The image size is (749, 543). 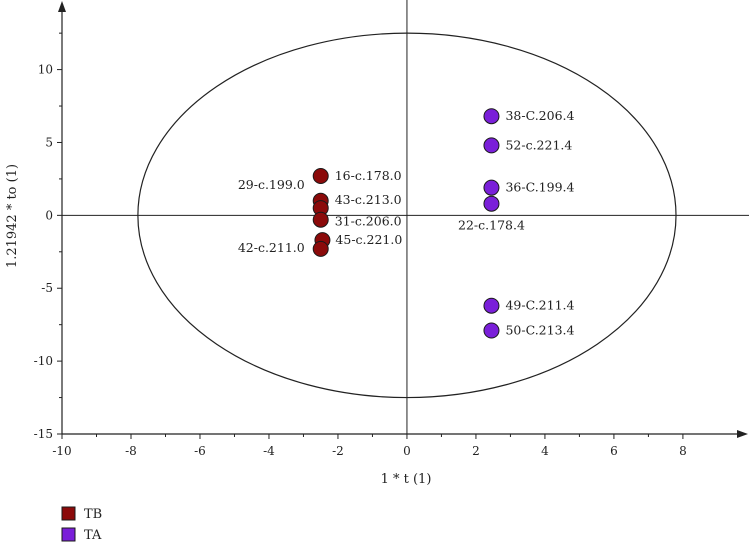 What do you see at coordinates (200, 451) in the screenshot?
I see `x-tick-label: -6` at bounding box center [200, 451].